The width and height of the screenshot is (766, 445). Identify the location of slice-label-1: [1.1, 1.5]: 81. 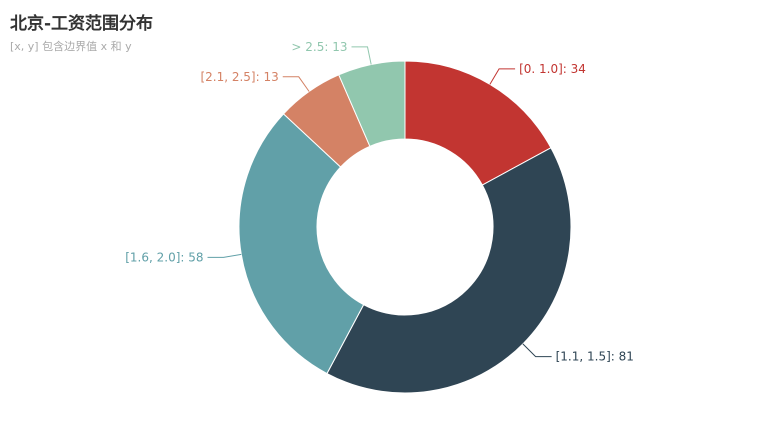
(595, 357).